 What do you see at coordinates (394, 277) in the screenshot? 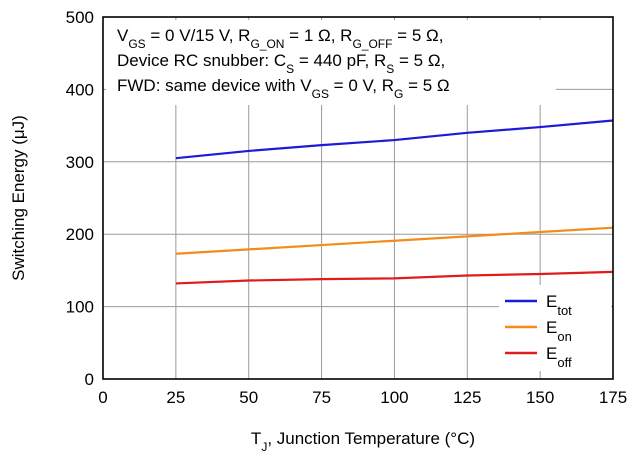
I see `series-line-e-off` at bounding box center [394, 277].